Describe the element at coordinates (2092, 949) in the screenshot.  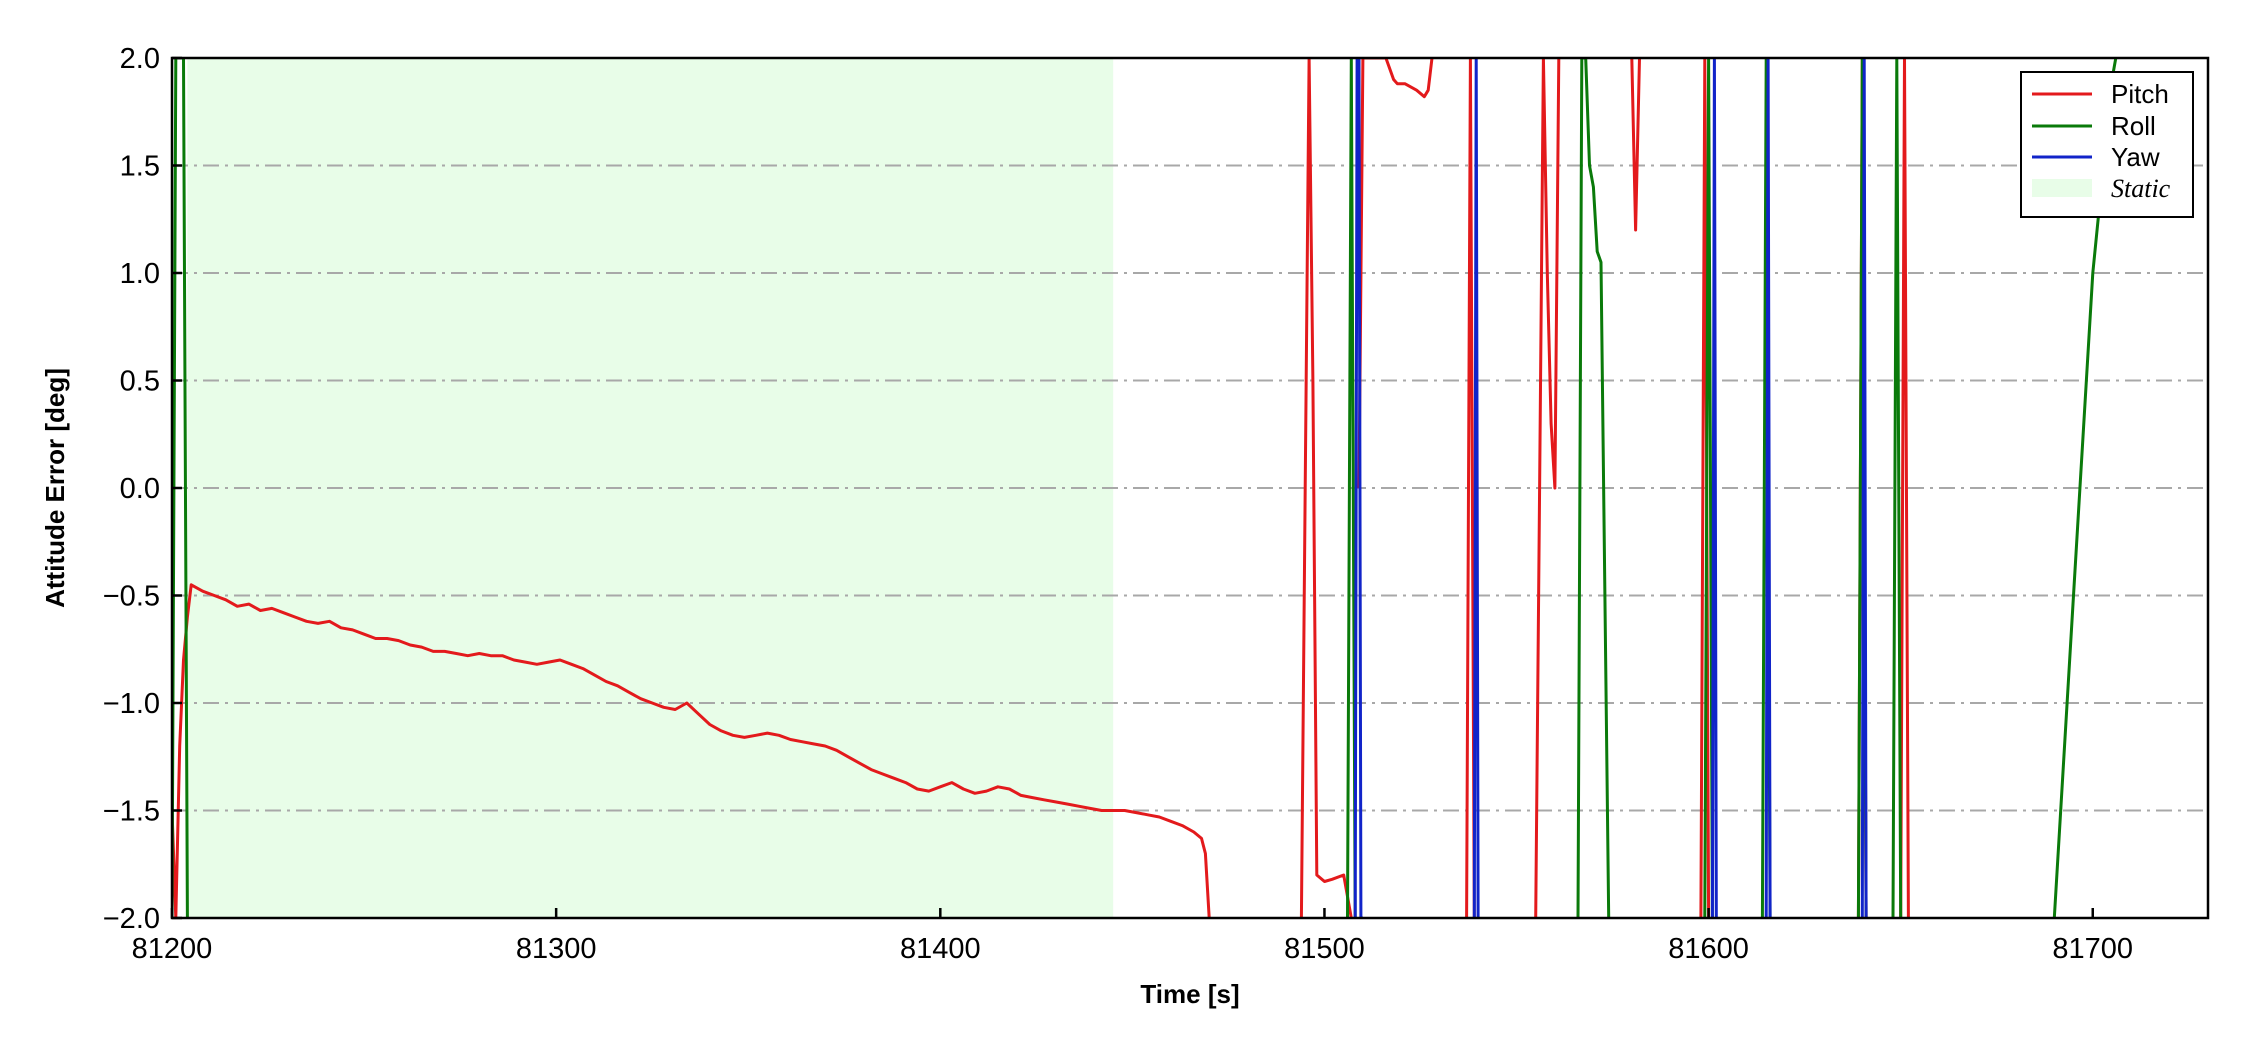
I see `x-tick-label-5: 81700` at that location.